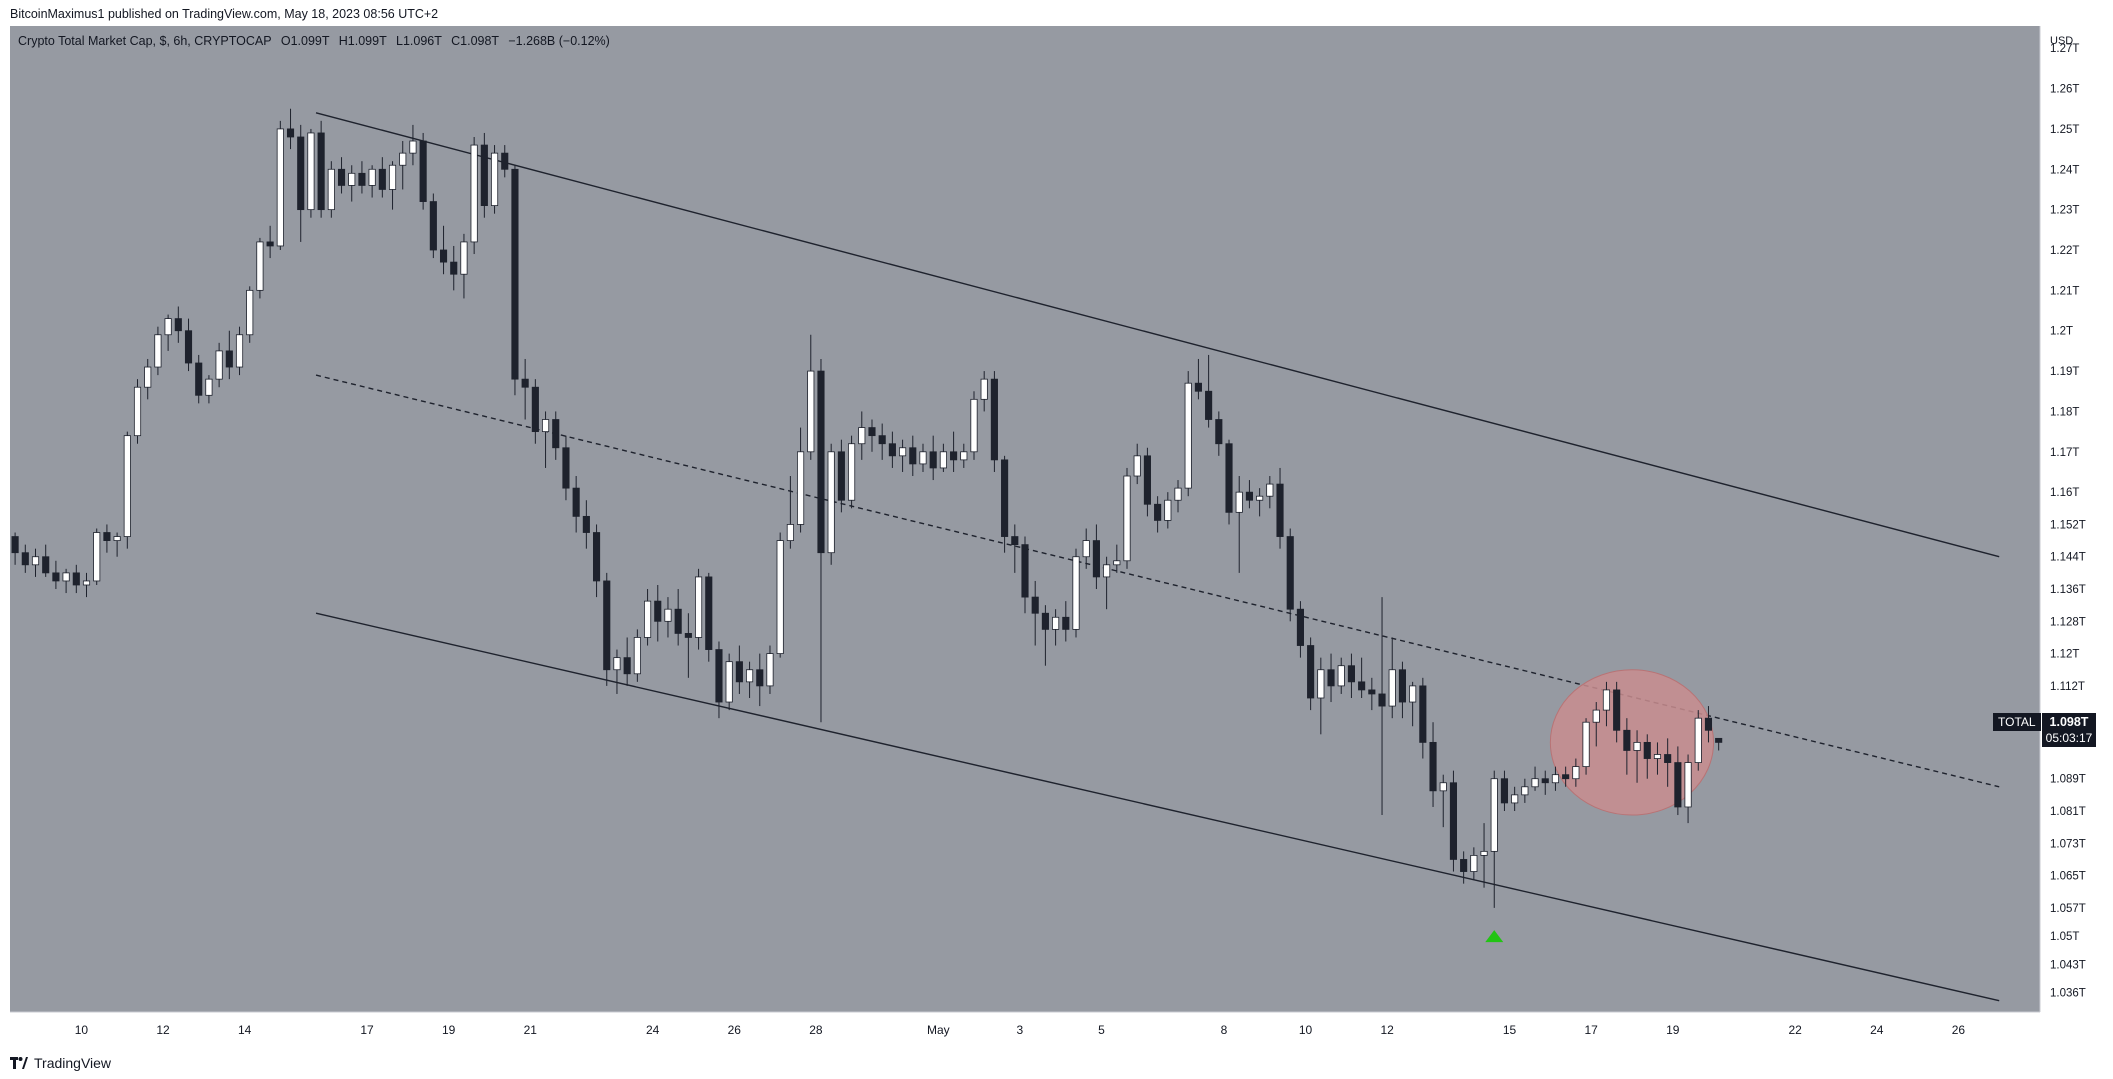 The height and width of the screenshot is (1079, 2113). What do you see at coordinates (60, 1063) in the screenshot?
I see `tradingview-logo: TradingView` at bounding box center [60, 1063].